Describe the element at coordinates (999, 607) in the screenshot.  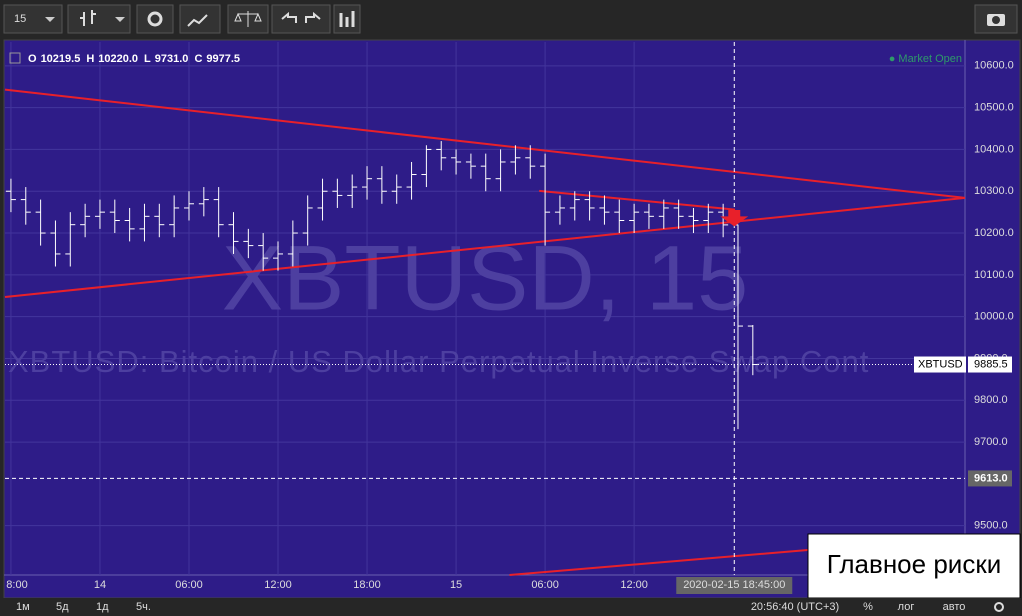
I see `settings-icon` at that location.